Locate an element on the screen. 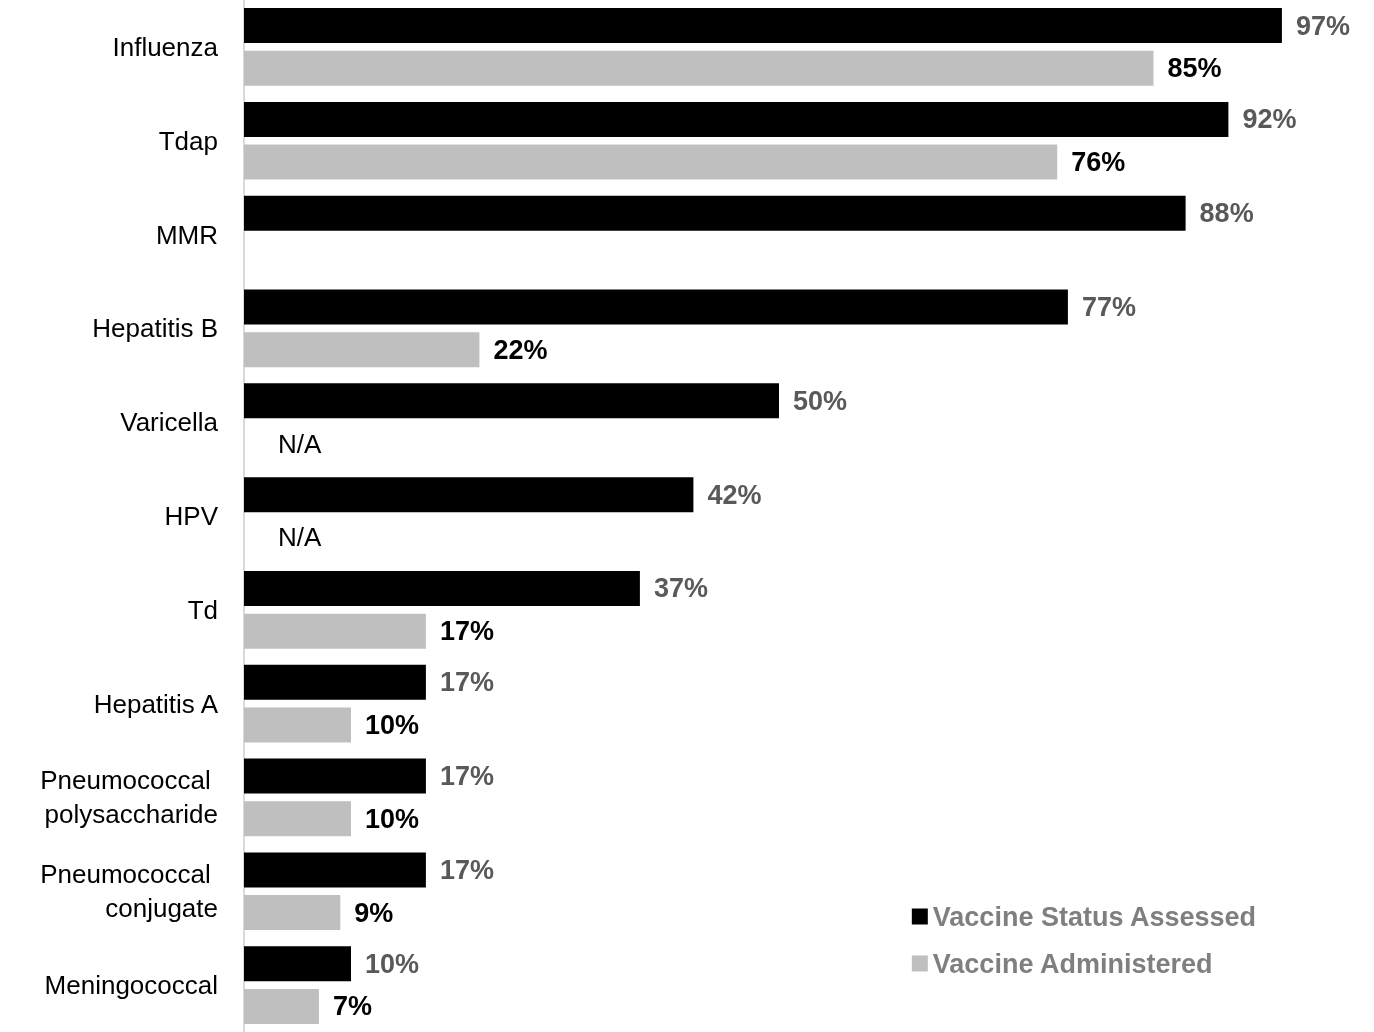  y-tick-label: MMR is located at coordinates (186, 234).